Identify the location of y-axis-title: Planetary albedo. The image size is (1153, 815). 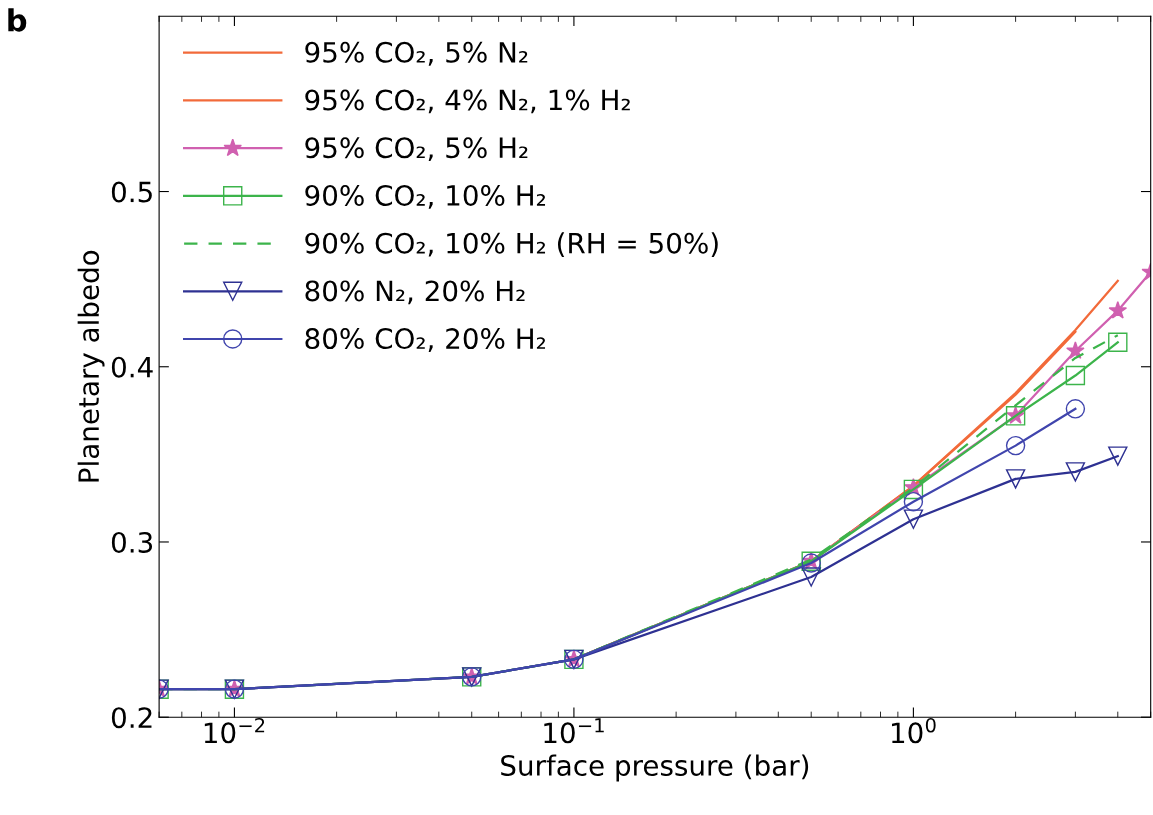
(91, 366).